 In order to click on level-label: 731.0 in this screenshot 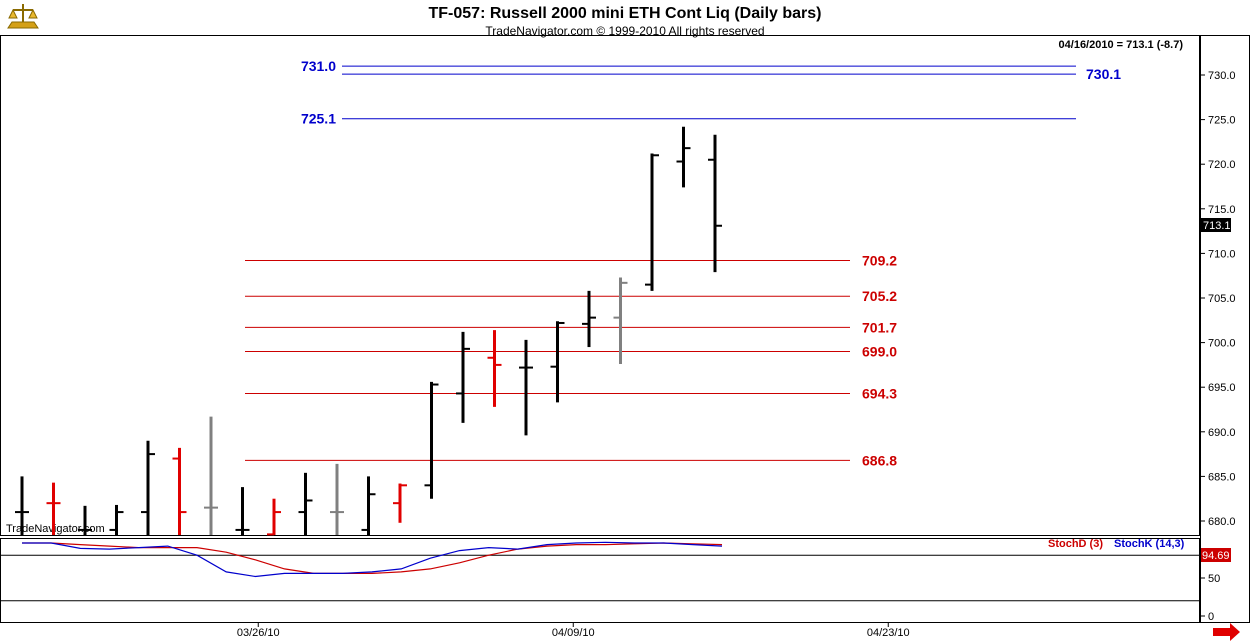, I will do `click(318, 66)`.